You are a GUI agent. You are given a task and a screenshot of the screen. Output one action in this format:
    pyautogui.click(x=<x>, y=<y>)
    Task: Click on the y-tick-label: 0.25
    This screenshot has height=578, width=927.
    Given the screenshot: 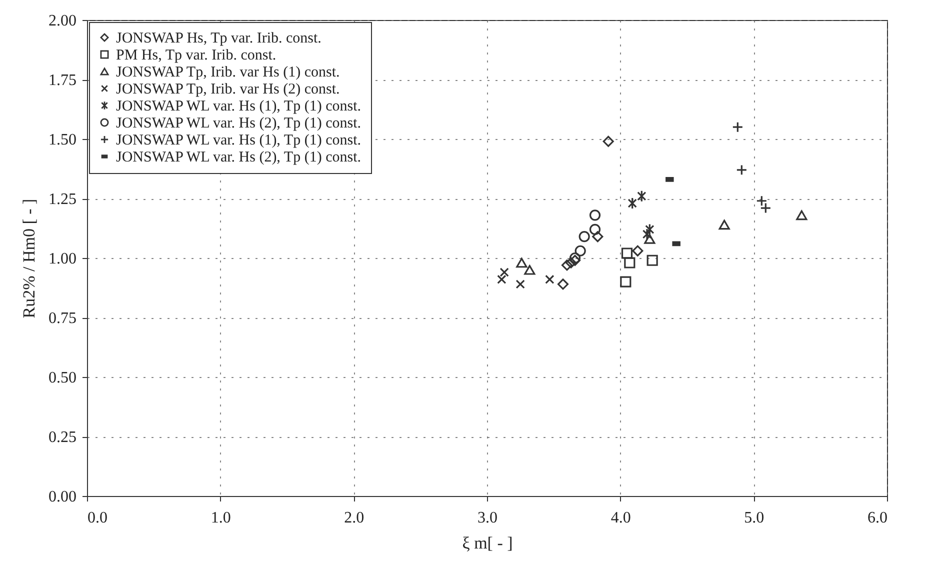 What is the action you would take?
    pyautogui.click(x=62, y=437)
    